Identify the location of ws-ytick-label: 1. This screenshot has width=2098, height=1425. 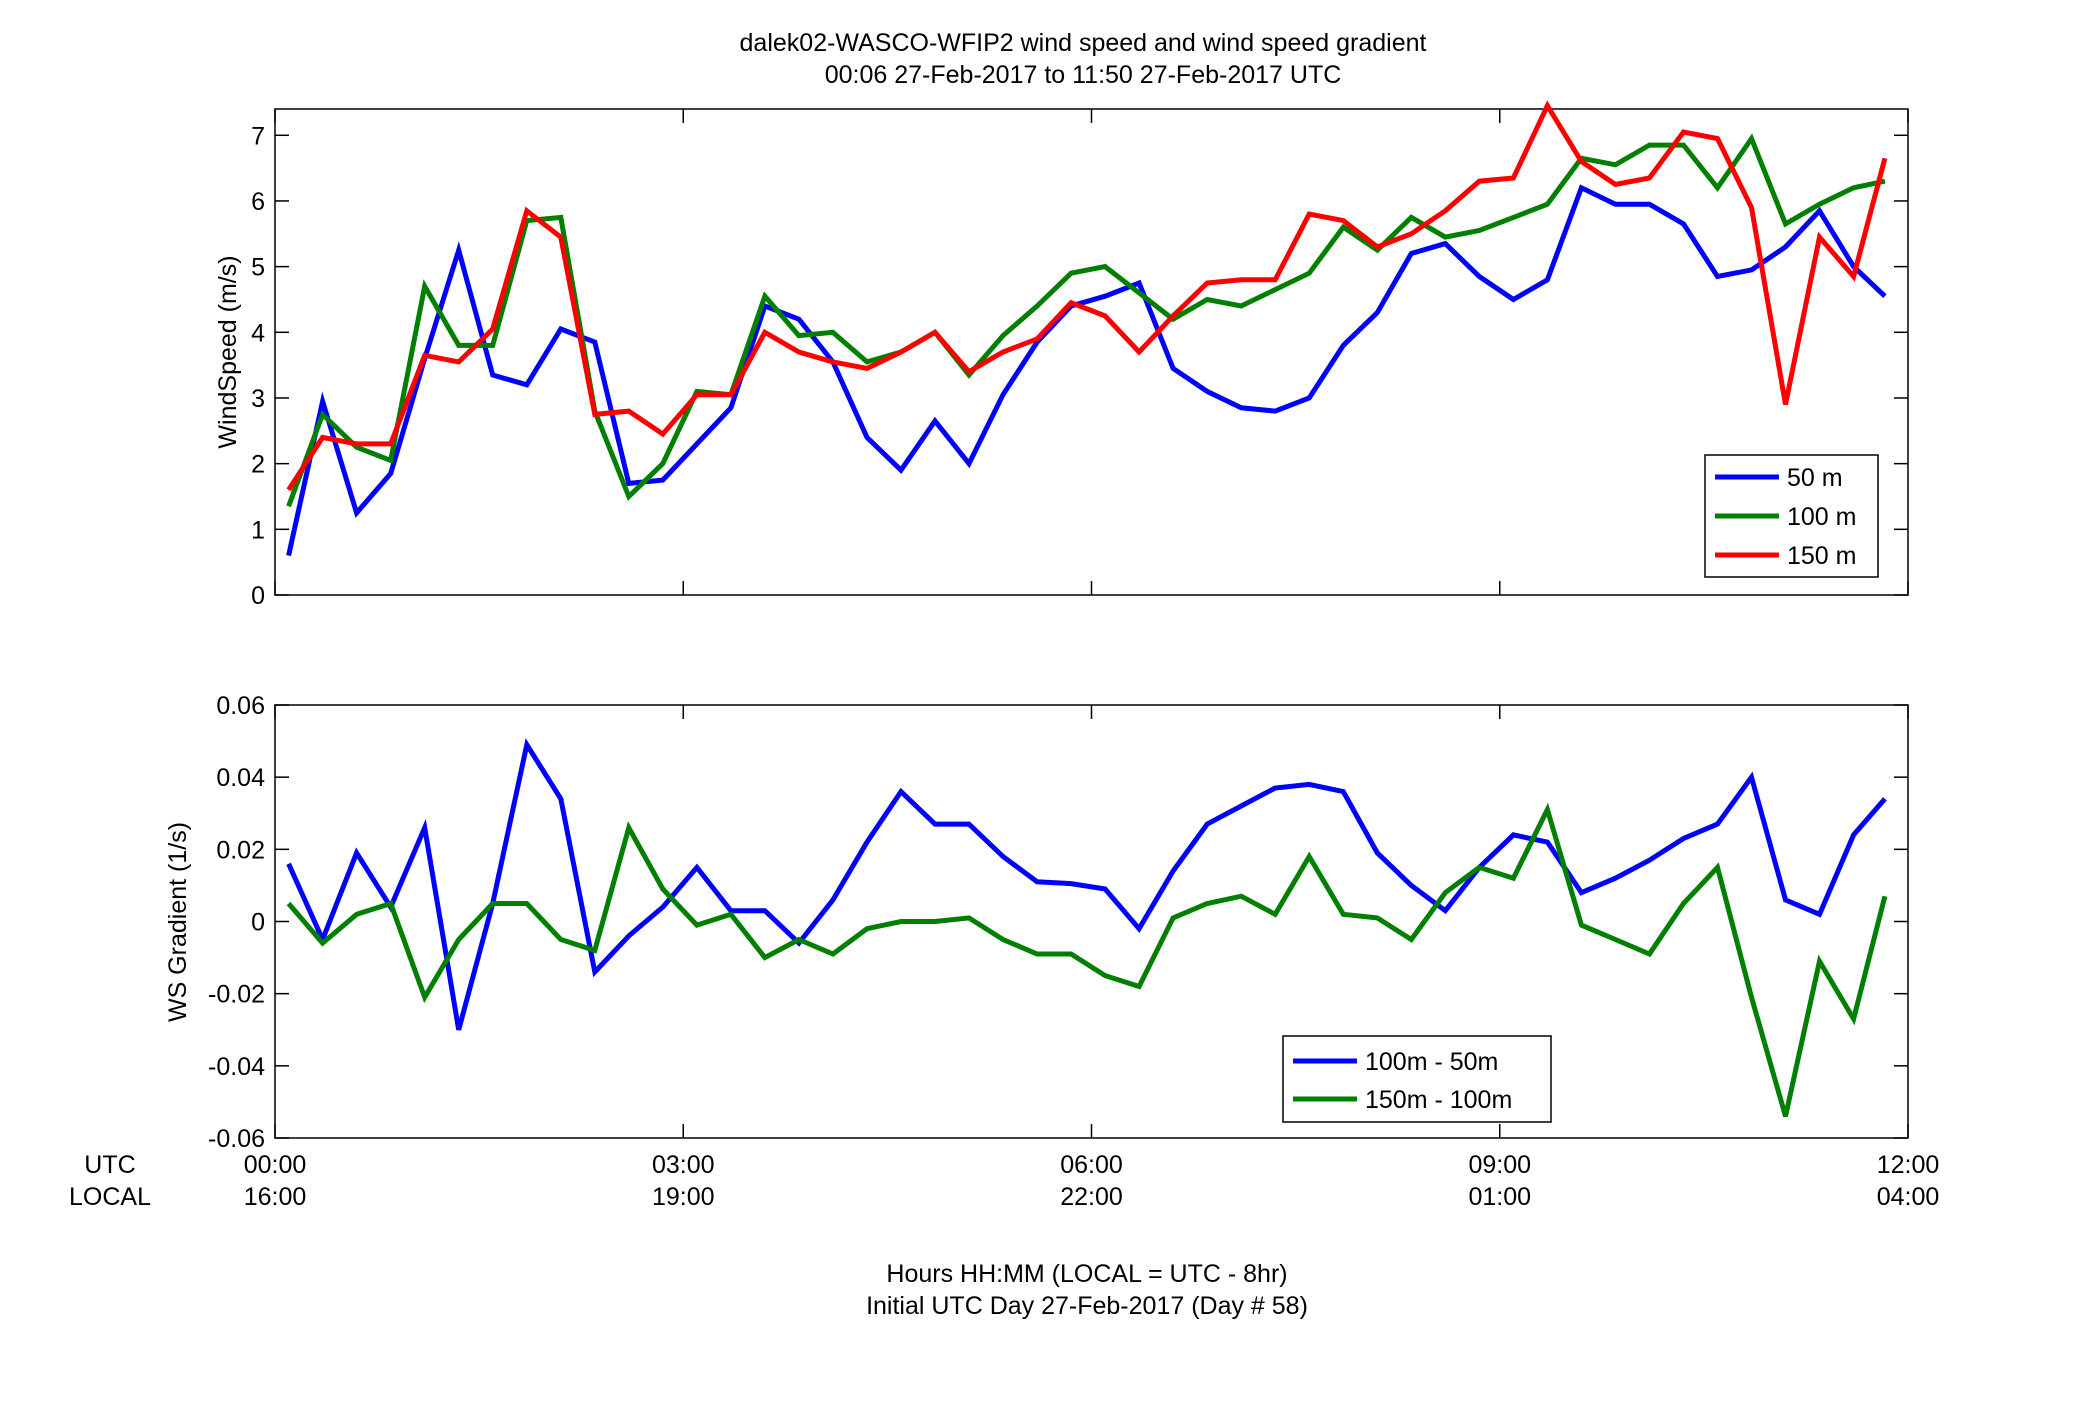
(258, 530).